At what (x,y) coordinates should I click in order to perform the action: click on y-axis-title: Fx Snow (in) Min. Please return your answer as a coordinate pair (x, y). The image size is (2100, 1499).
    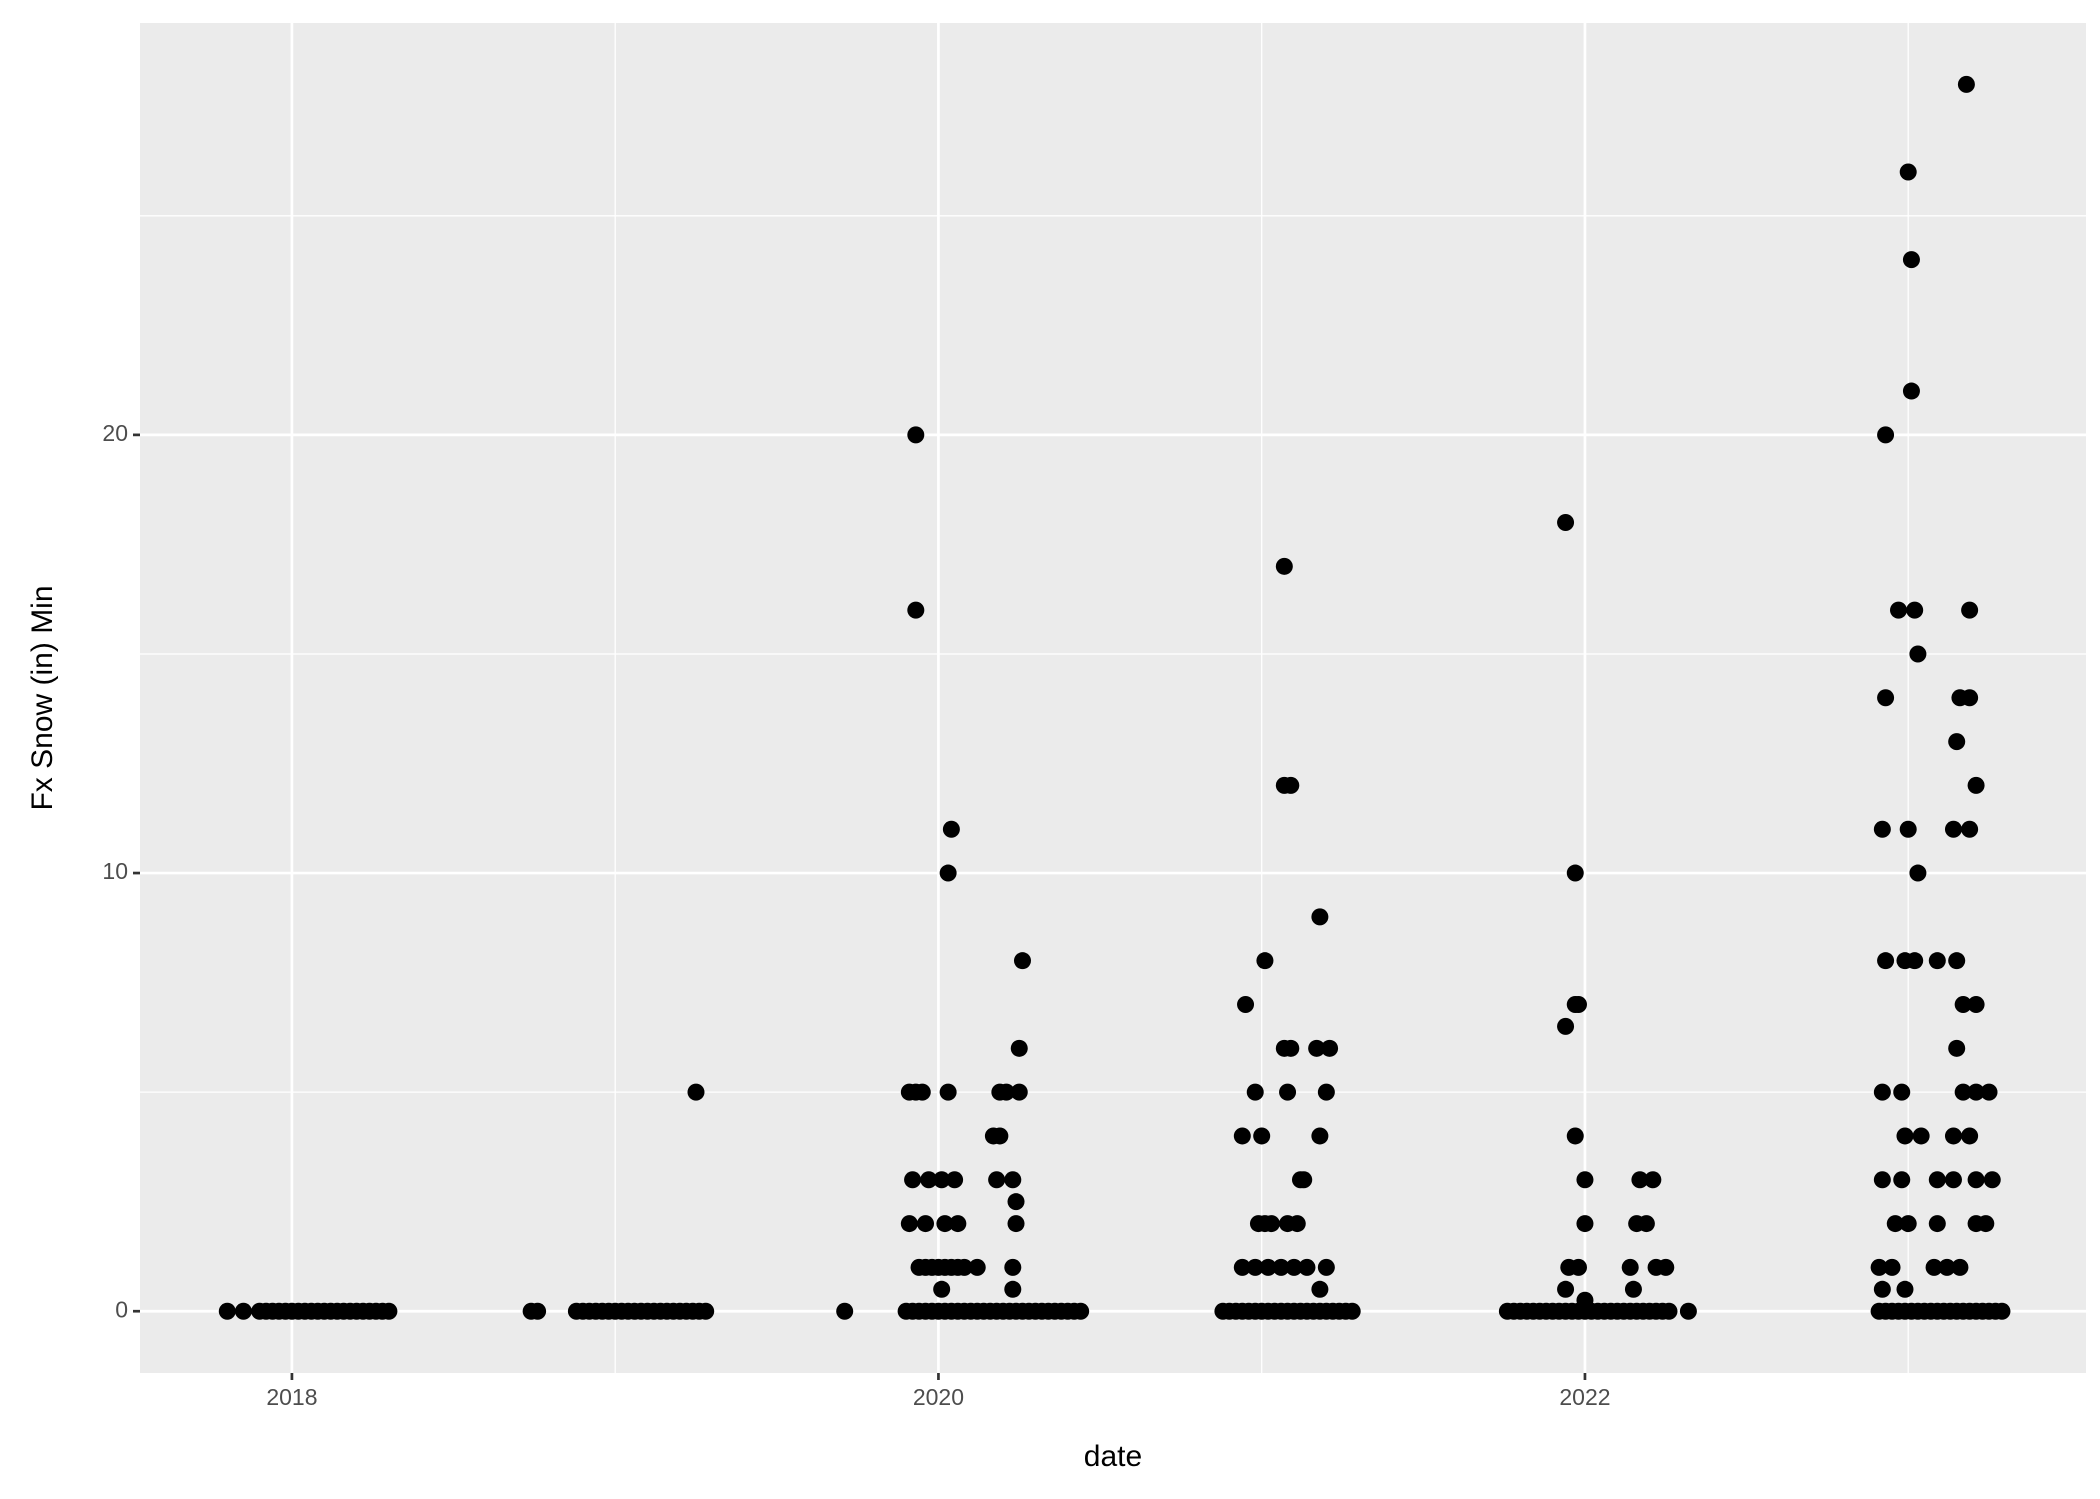
    Looking at the image, I should click on (42, 697).